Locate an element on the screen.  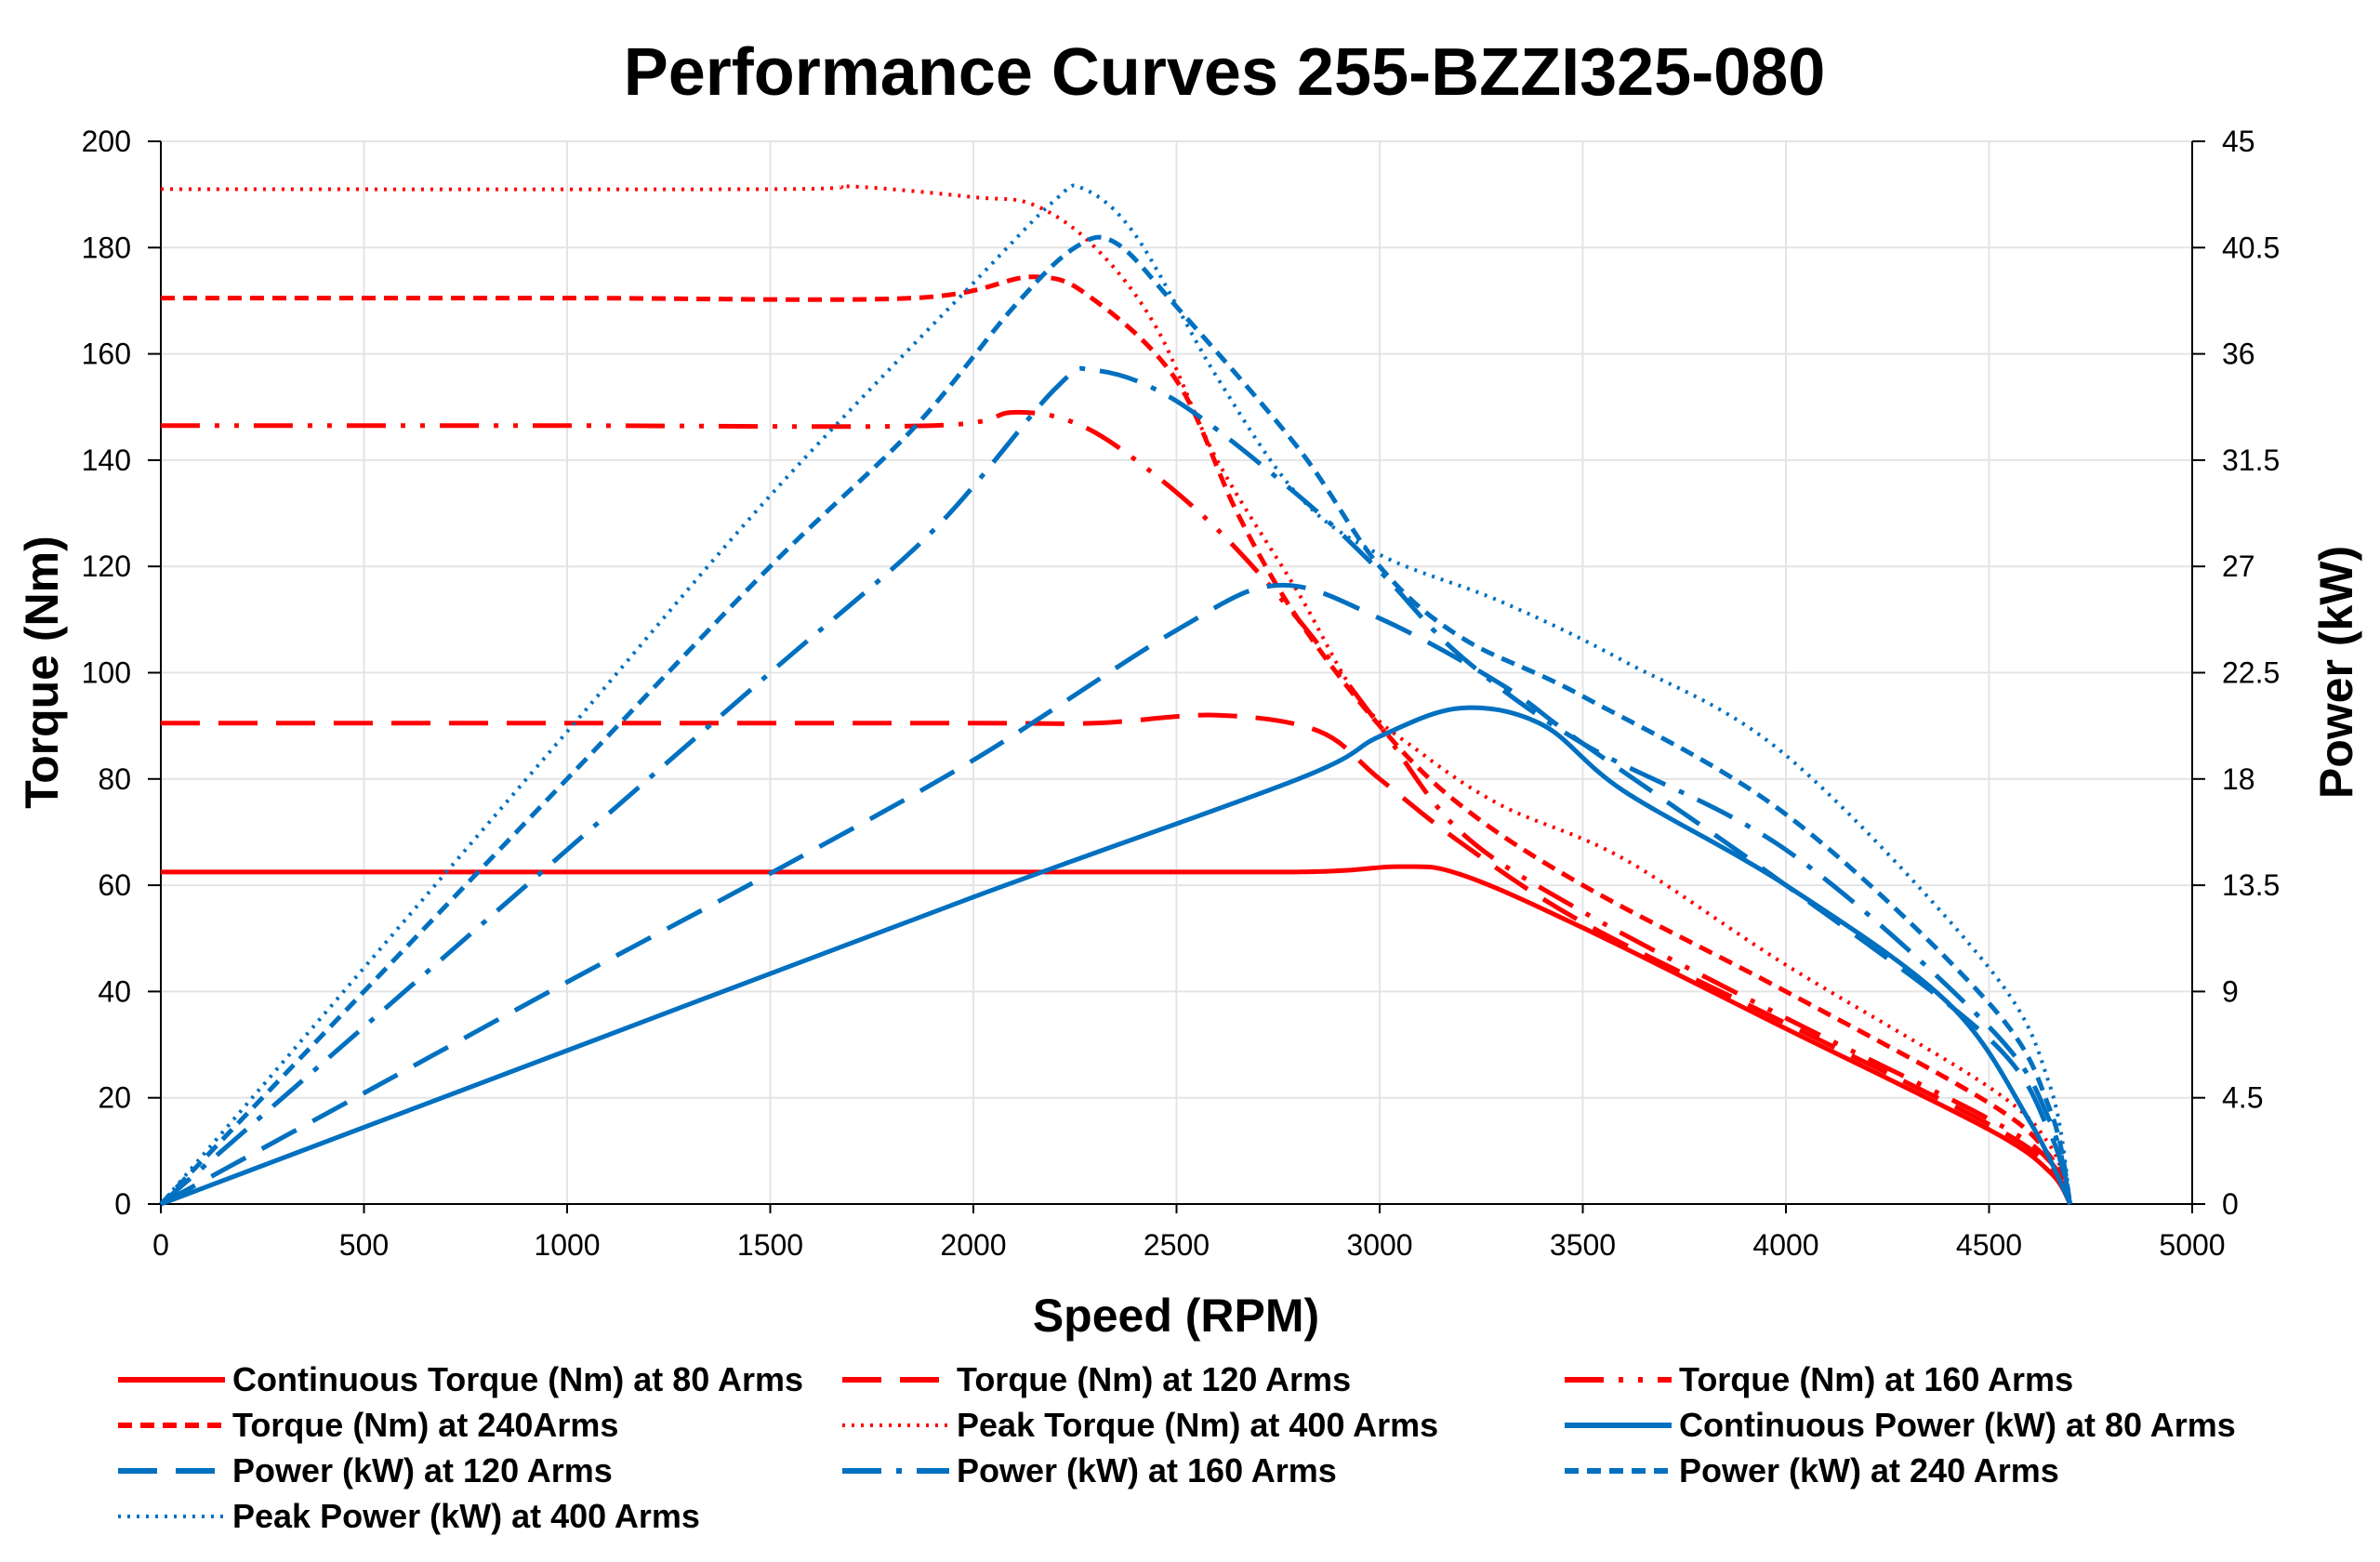
y-tick-label: 160 is located at coordinates (106, 355).